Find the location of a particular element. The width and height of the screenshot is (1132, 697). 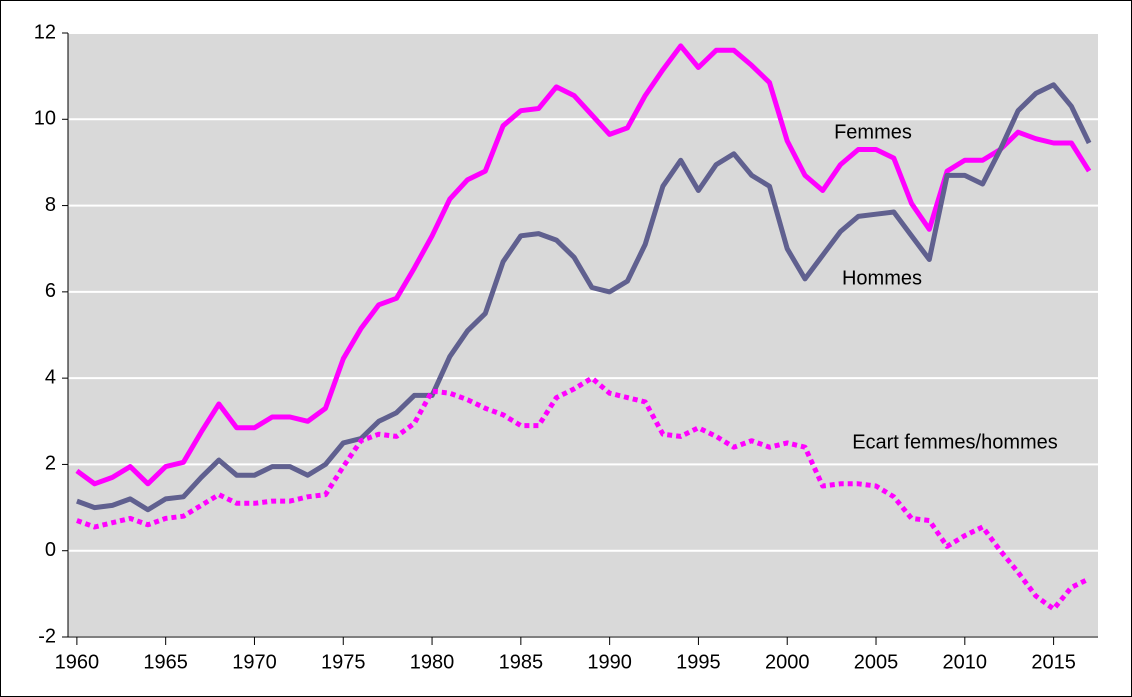

y-tick-label: 2 is located at coordinates (50, 464).